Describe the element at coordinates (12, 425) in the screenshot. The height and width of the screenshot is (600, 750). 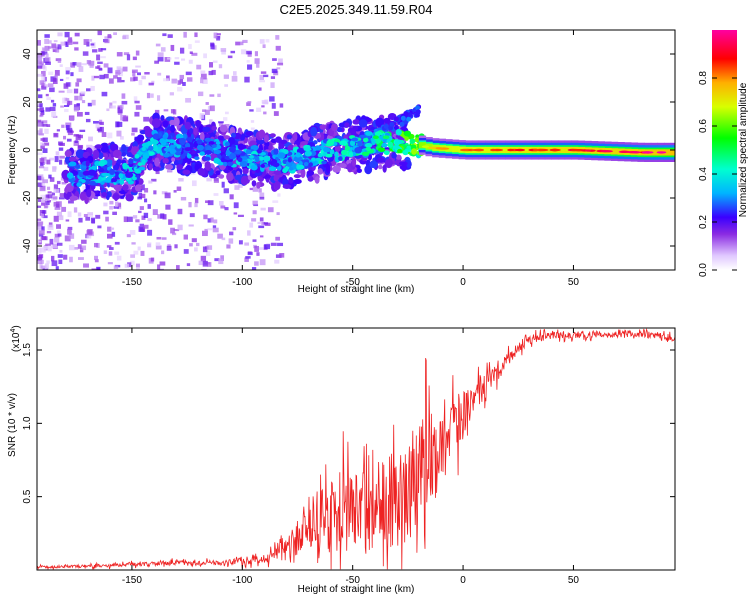
I see `snr-ylabel: SNR (10 * v/v)` at that location.